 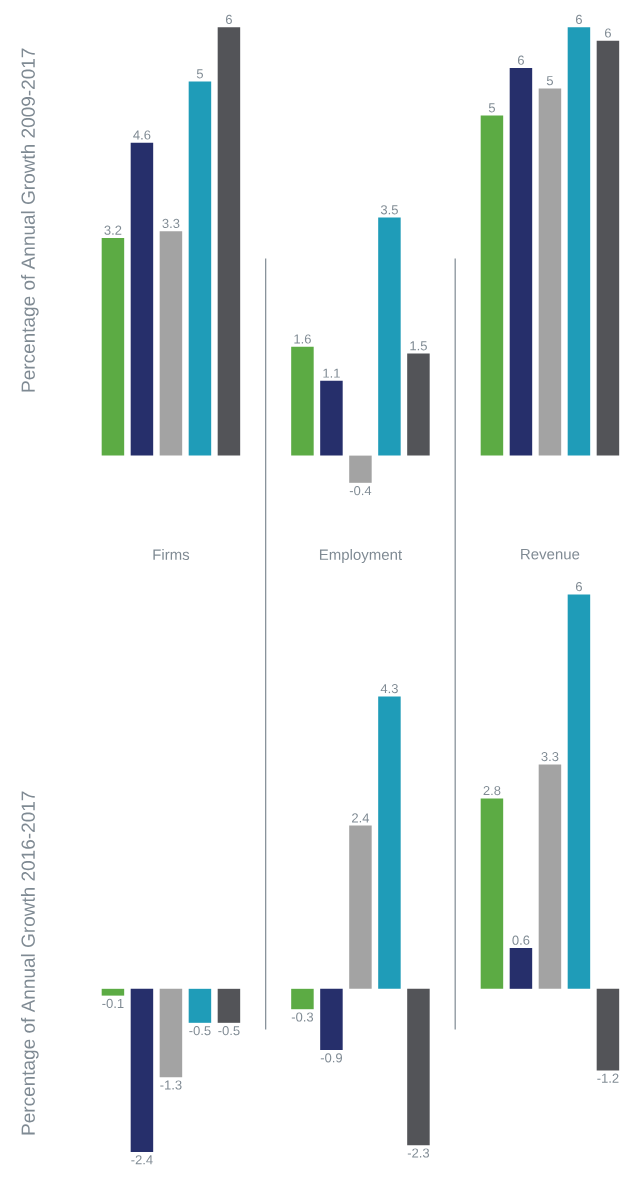 What do you see at coordinates (418, 1153) in the screenshot?
I see `data-label: -2.3` at bounding box center [418, 1153].